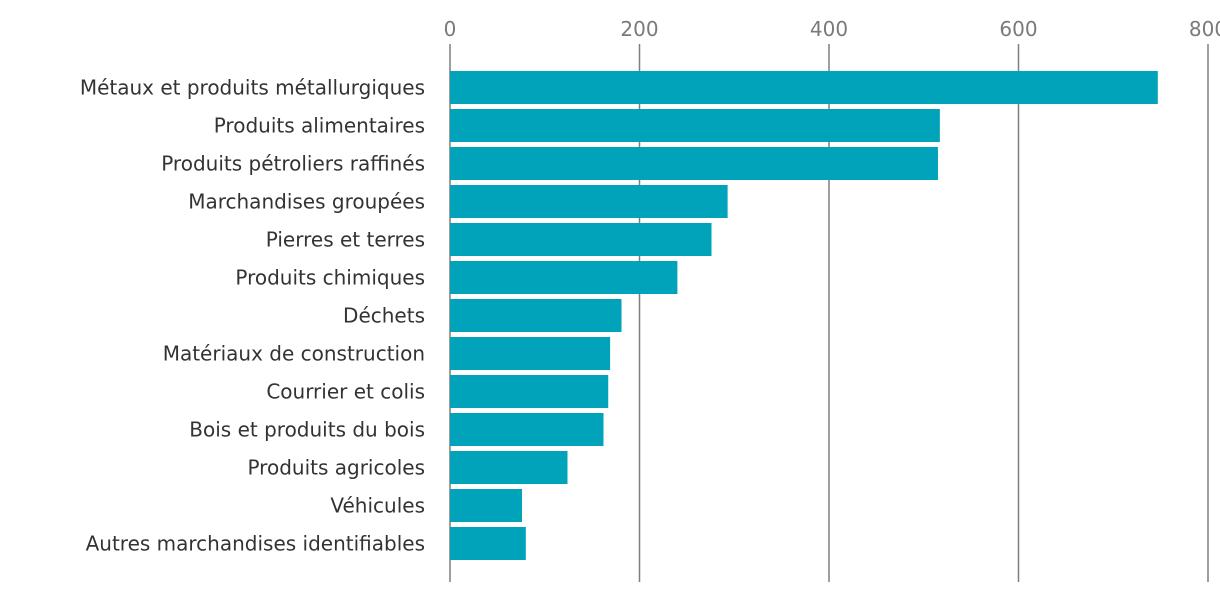  What do you see at coordinates (330, 278) in the screenshot?
I see `category-label-6: Produits chimiques` at bounding box center [330, 278].